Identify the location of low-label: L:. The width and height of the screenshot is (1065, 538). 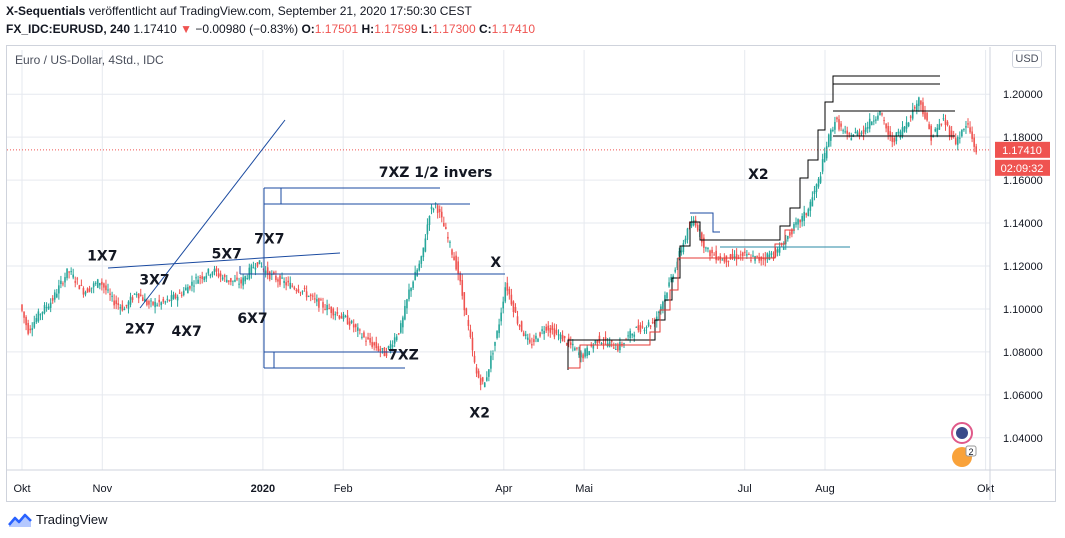
(426, 29).